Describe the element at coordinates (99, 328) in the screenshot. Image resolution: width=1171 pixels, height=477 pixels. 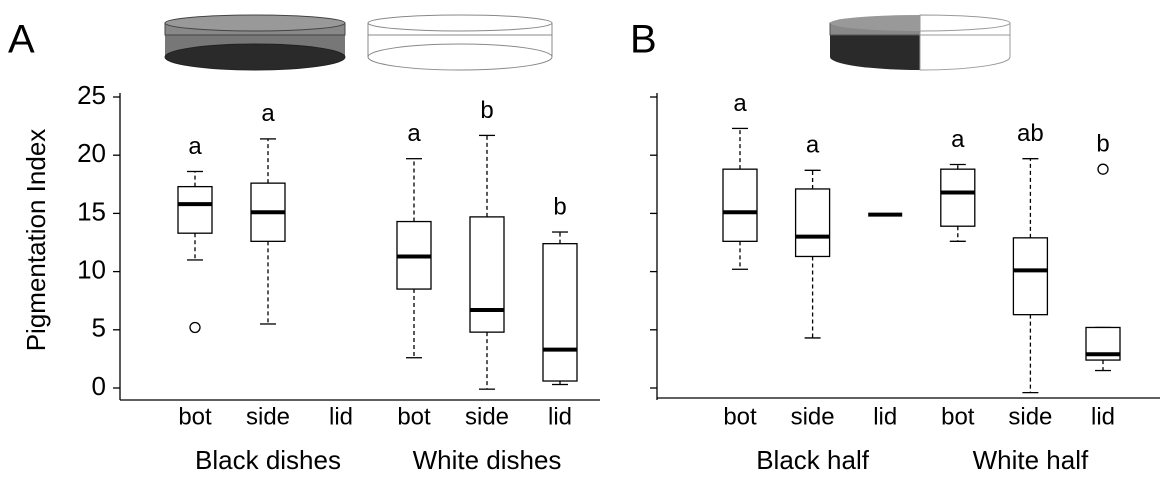
I see `y-tick-label: 5` at that location.